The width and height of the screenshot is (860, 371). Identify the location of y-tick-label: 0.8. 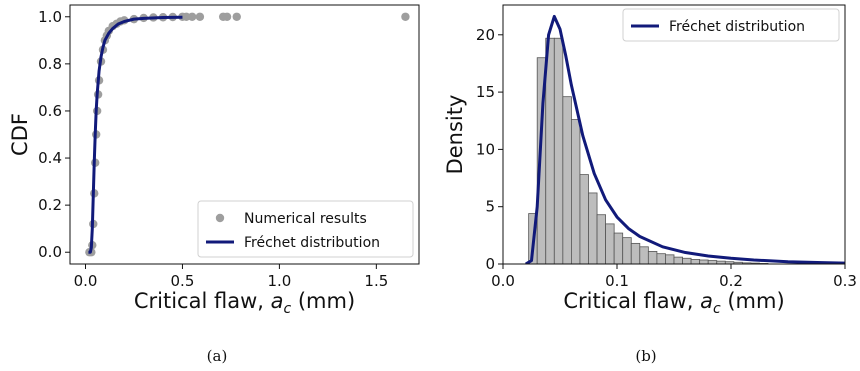
(50, 64).